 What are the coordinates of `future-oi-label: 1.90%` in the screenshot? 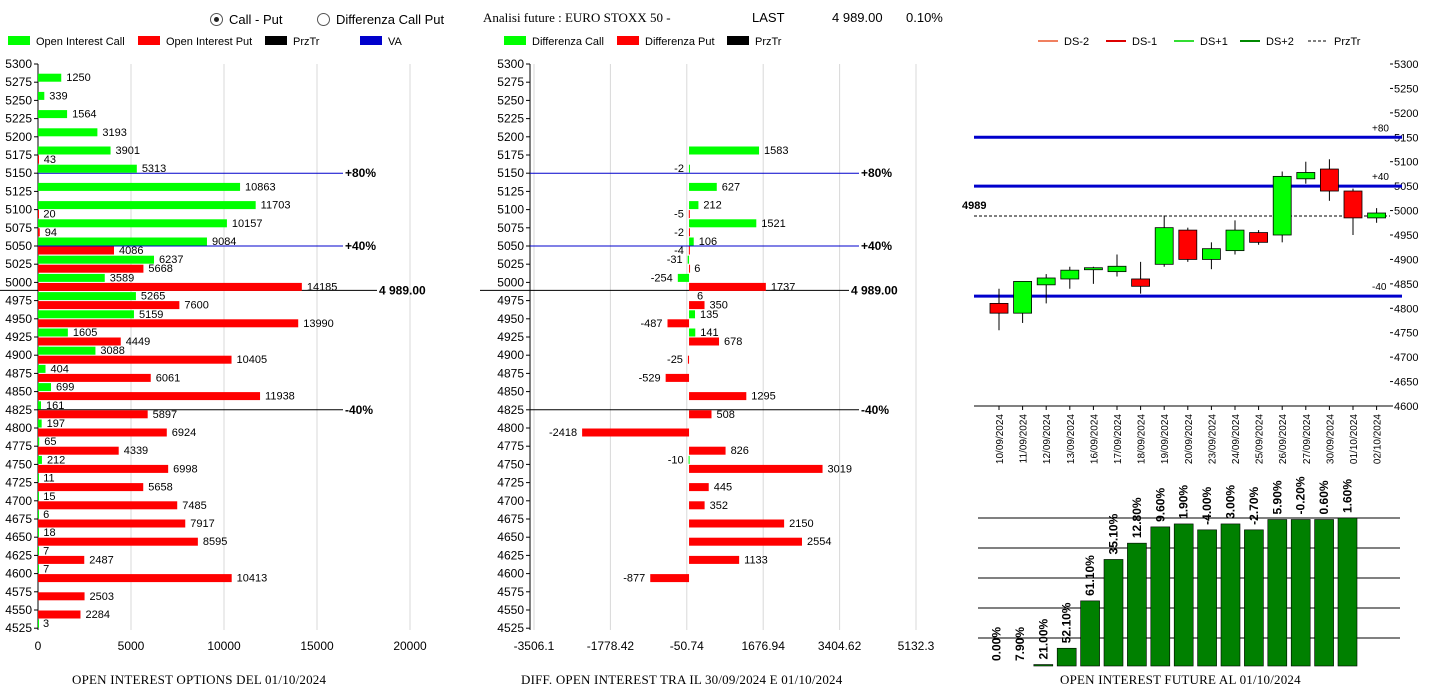 It's located at (1184, 502).